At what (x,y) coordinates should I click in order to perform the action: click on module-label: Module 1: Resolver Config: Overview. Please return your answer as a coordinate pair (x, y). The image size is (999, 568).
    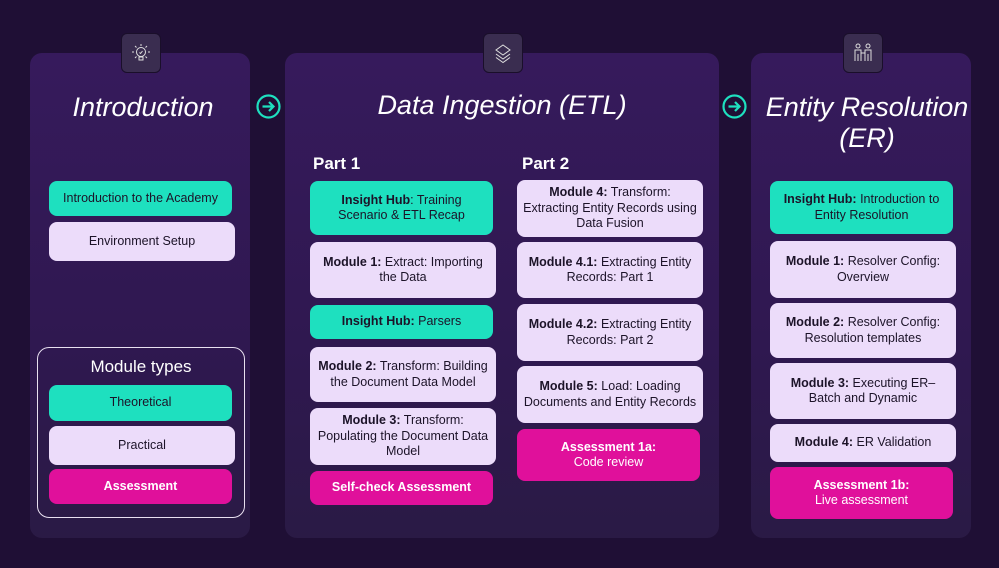
    Looking at the image, I should click on (863, 269).